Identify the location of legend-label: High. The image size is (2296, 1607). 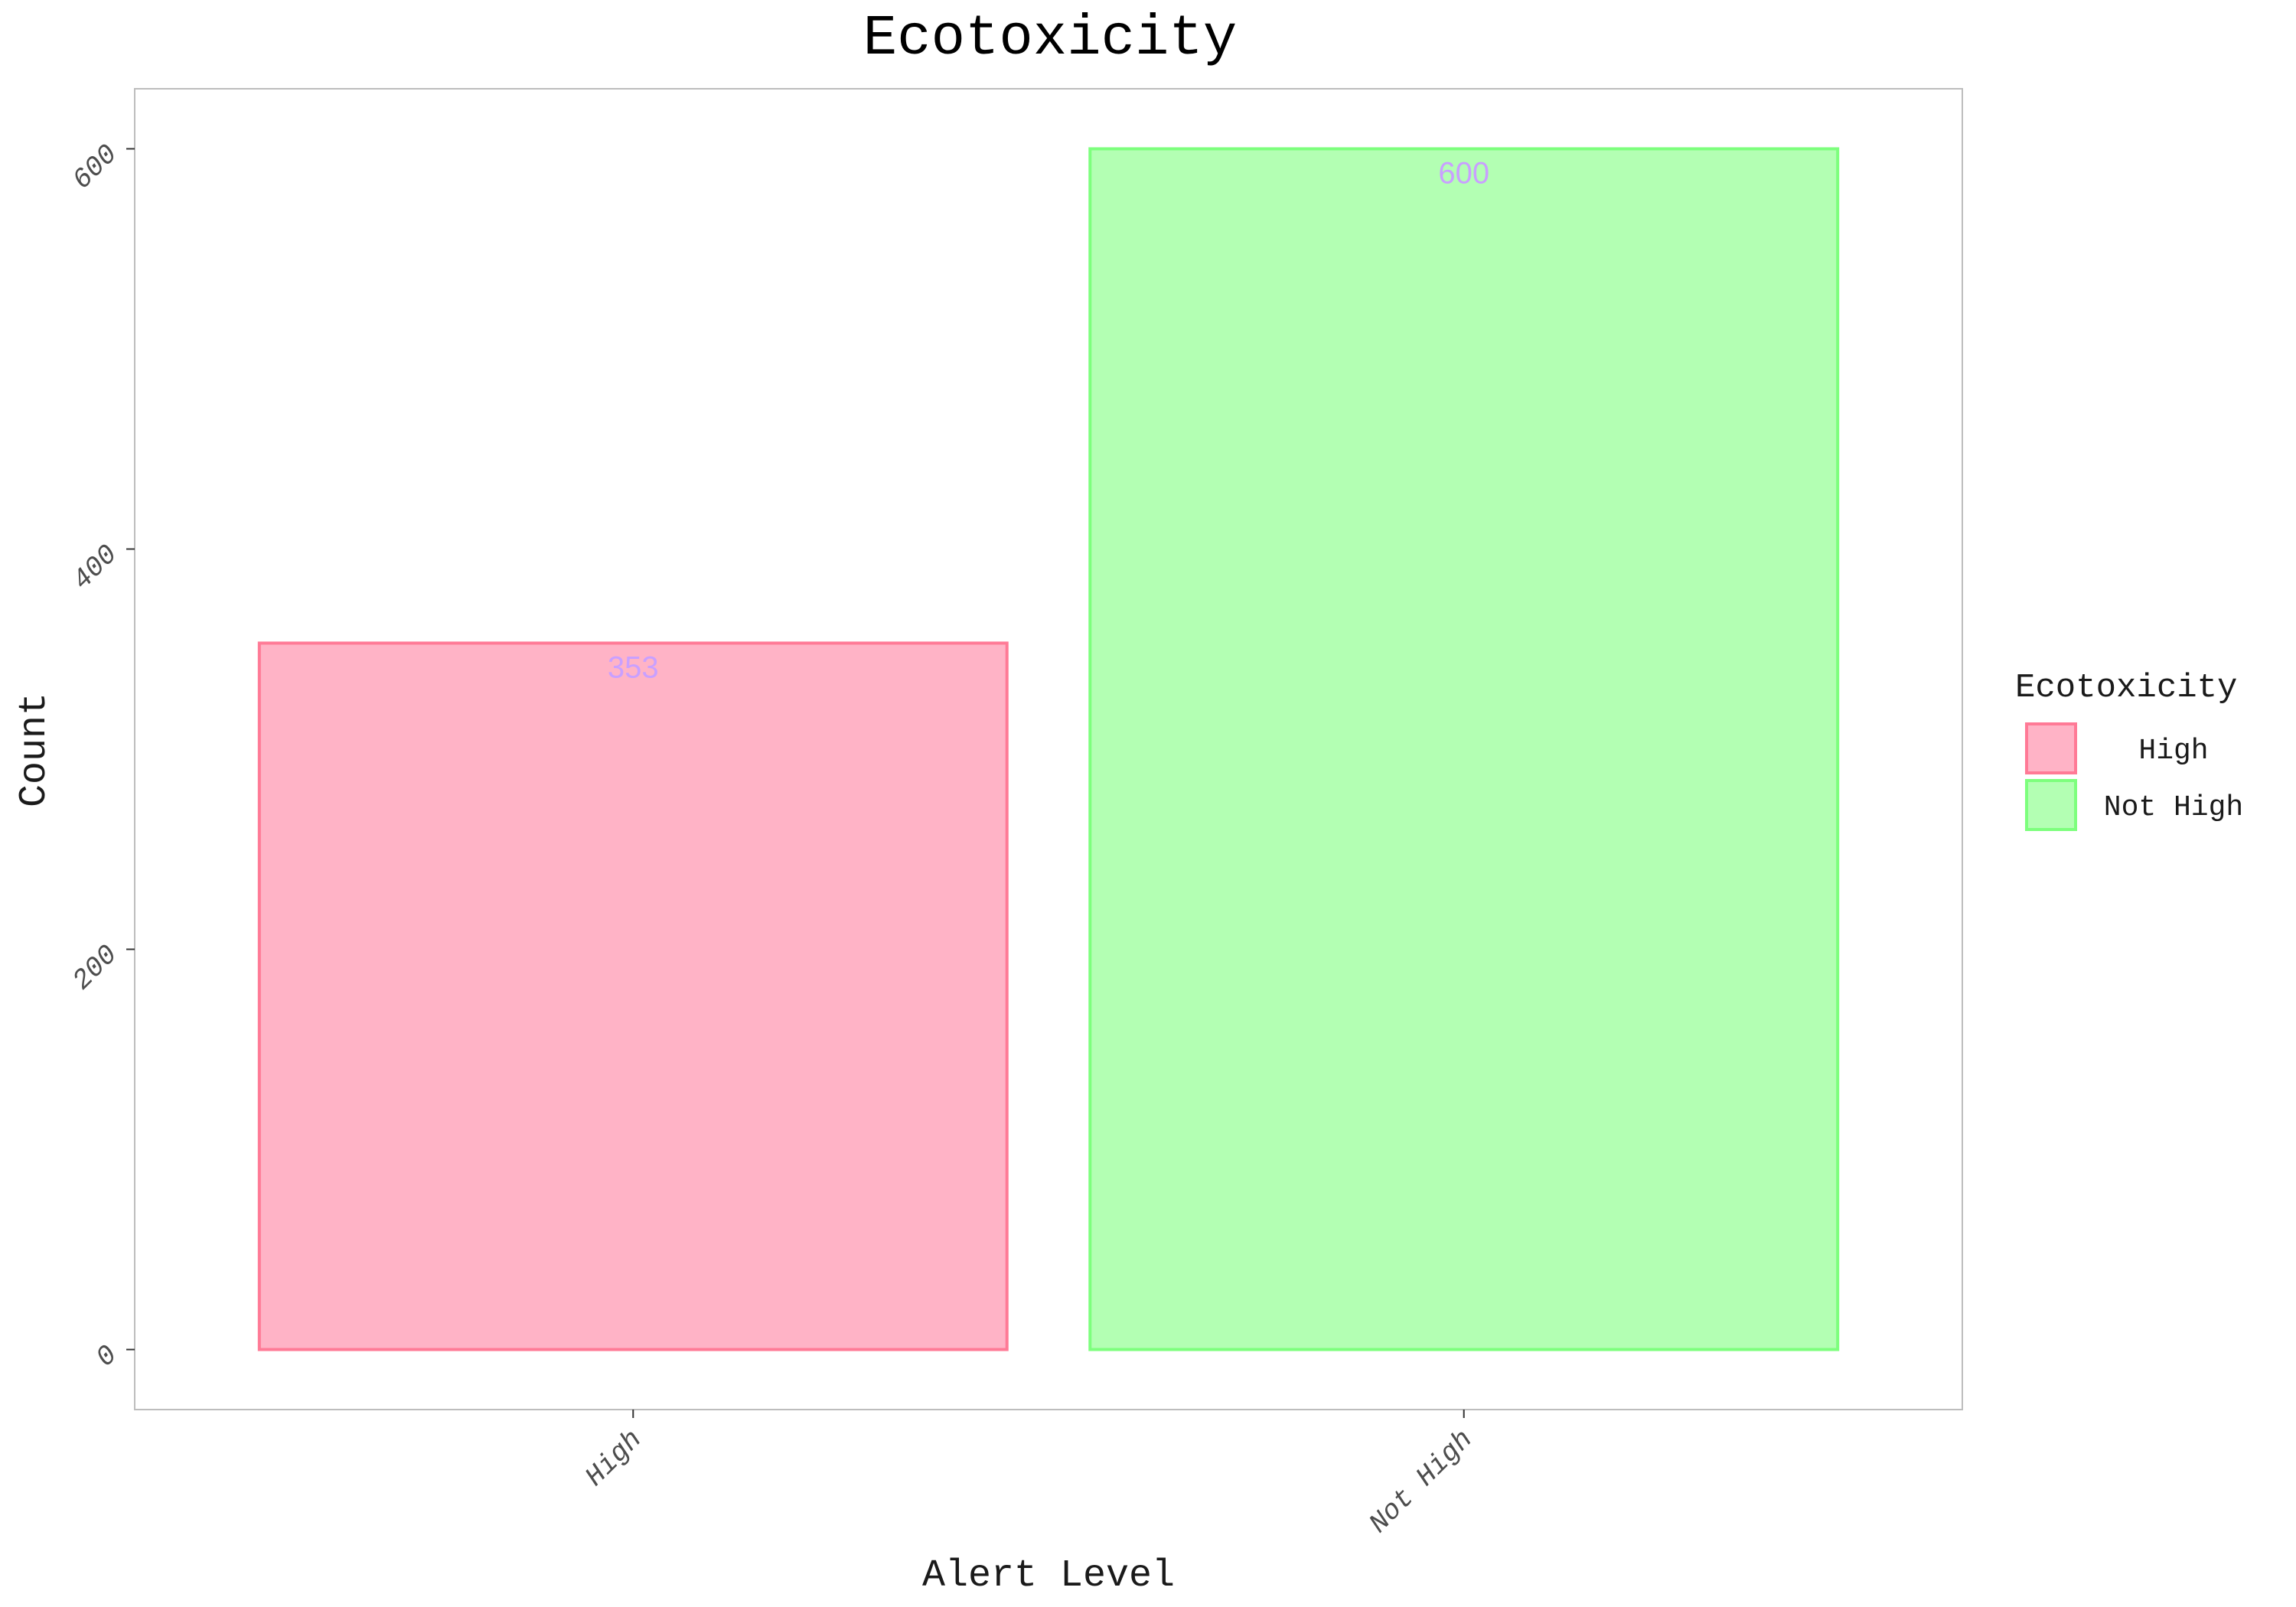
(2173, 751).